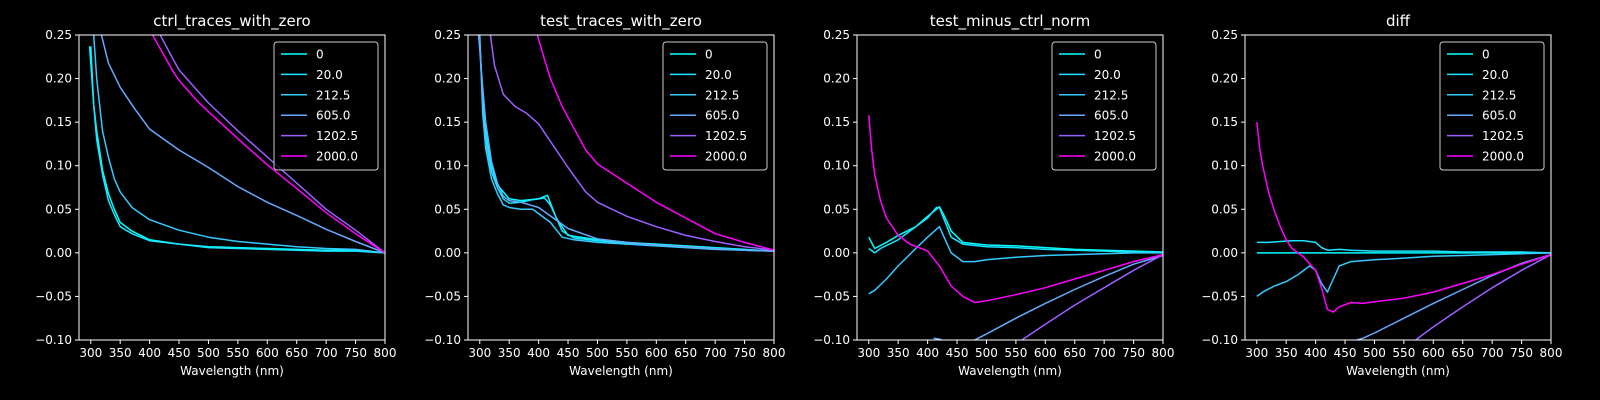 The width and height of the screenshot is (1600, 400). I want to click on y-tick-label: 0.20, so click(1224, 79).